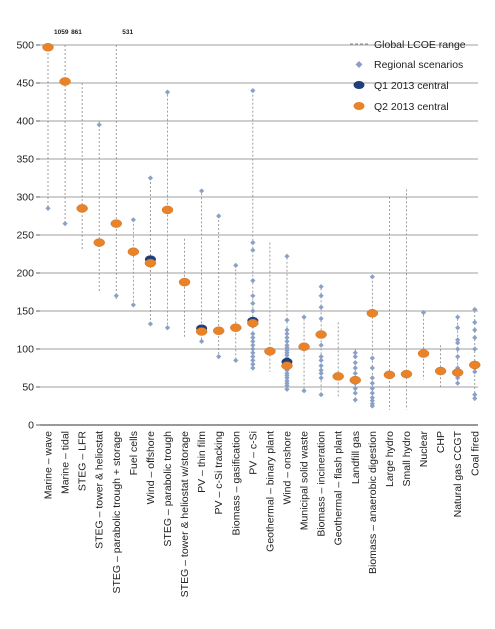  What do you see at coordinates (424, 449) in the screenshot?
I see `category-label: Nuclear` at bounding box center [424, 449].